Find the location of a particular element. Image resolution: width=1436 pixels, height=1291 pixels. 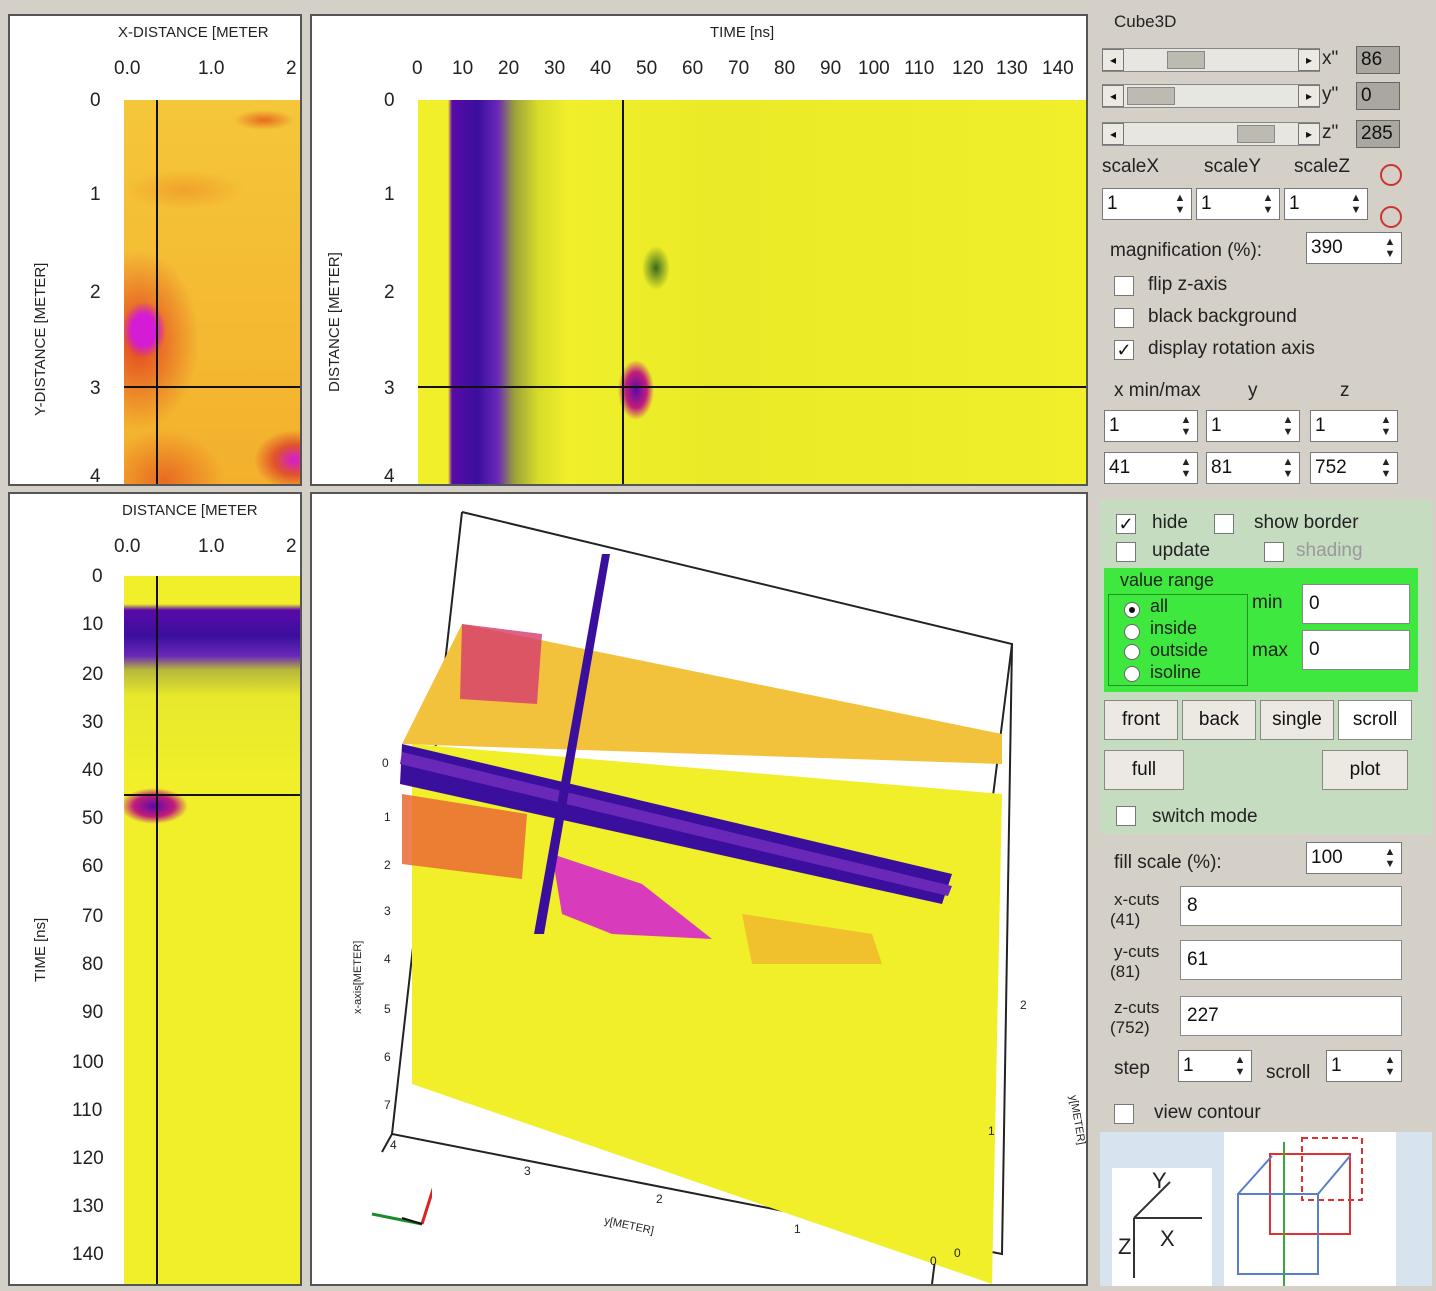

z-slider-right-button: ▸ is located at coordinates (1309, 134).